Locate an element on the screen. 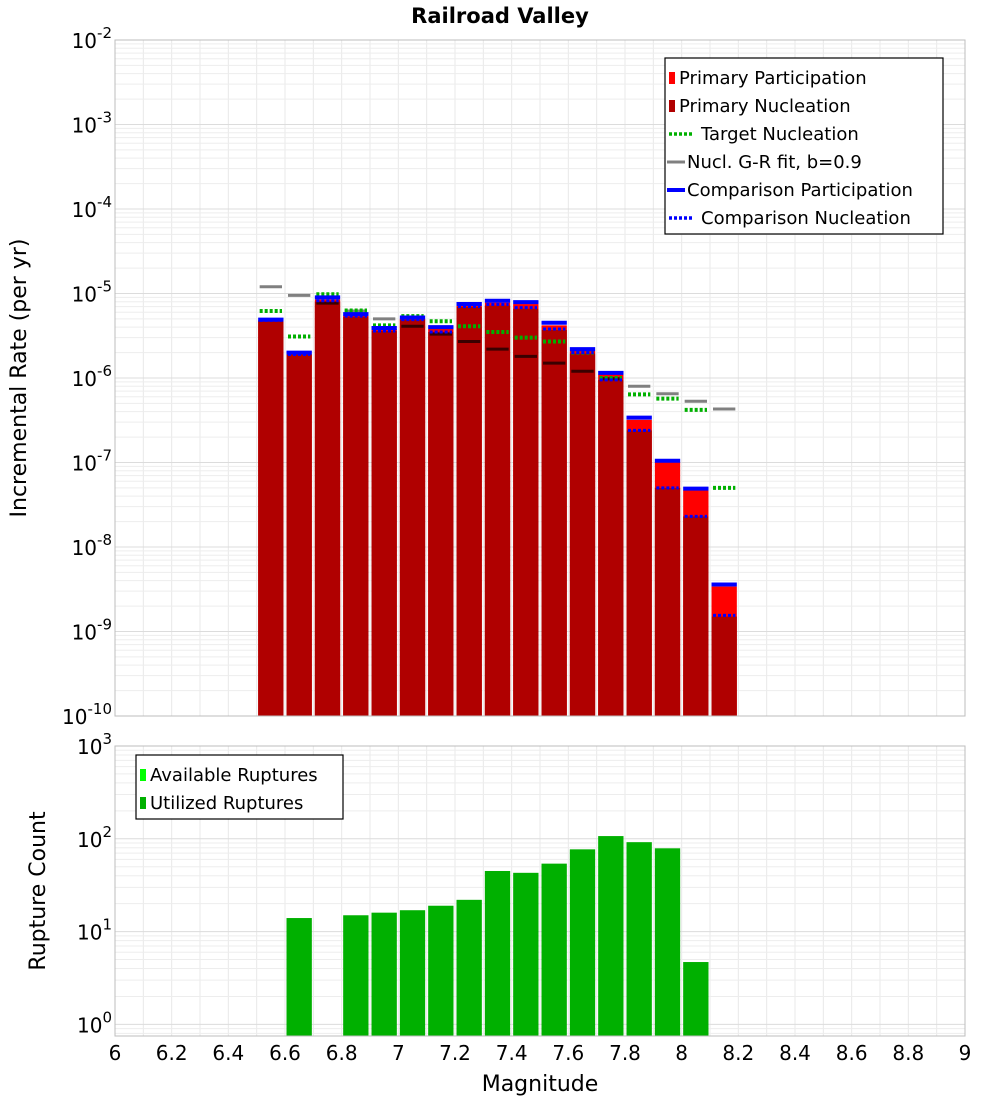  y-tick-label-top: 10⁻² is located at coordinates (92, 38).